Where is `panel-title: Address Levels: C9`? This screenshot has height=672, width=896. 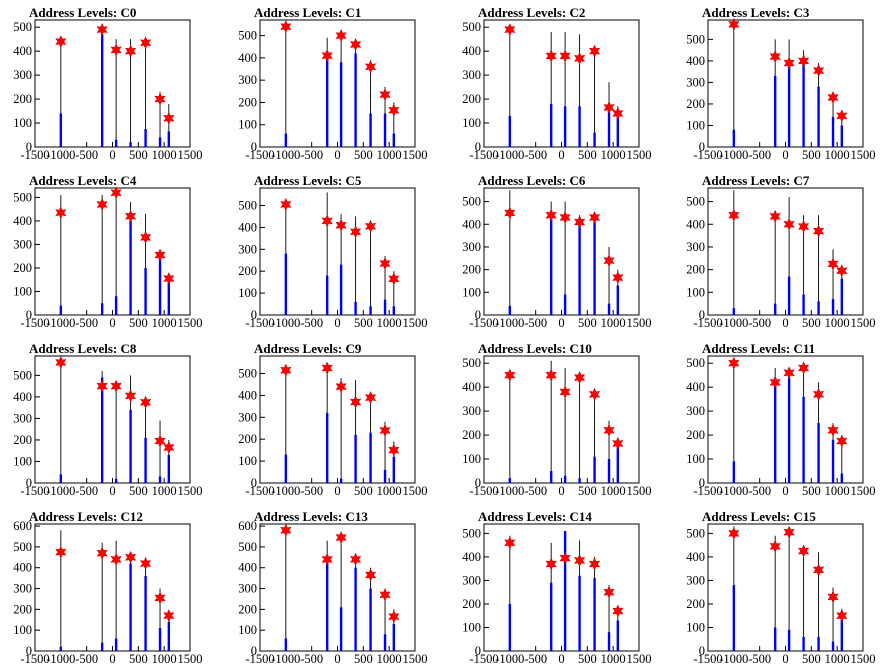 panel-title: Address Levels: C9 is located at coordinates (308, 348).